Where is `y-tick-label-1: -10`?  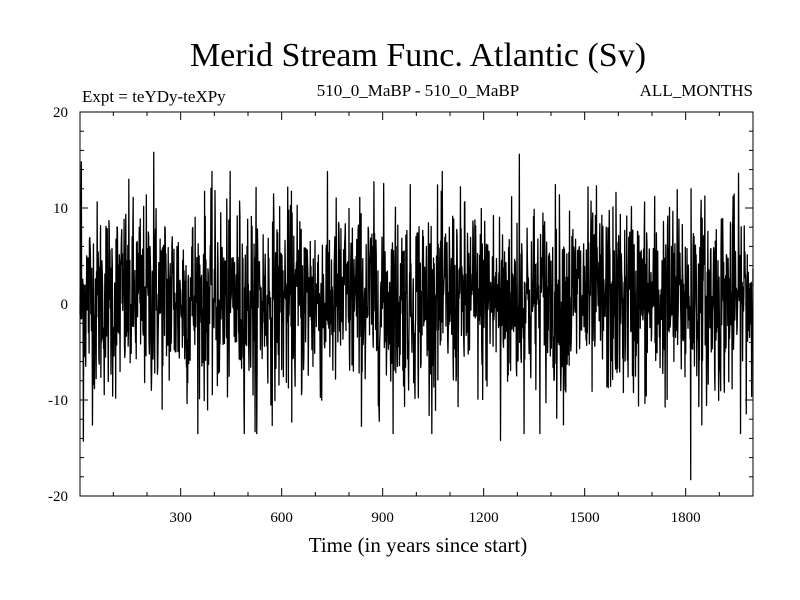
y-tick-label-1: -10 is located at coordinates (58, 401).